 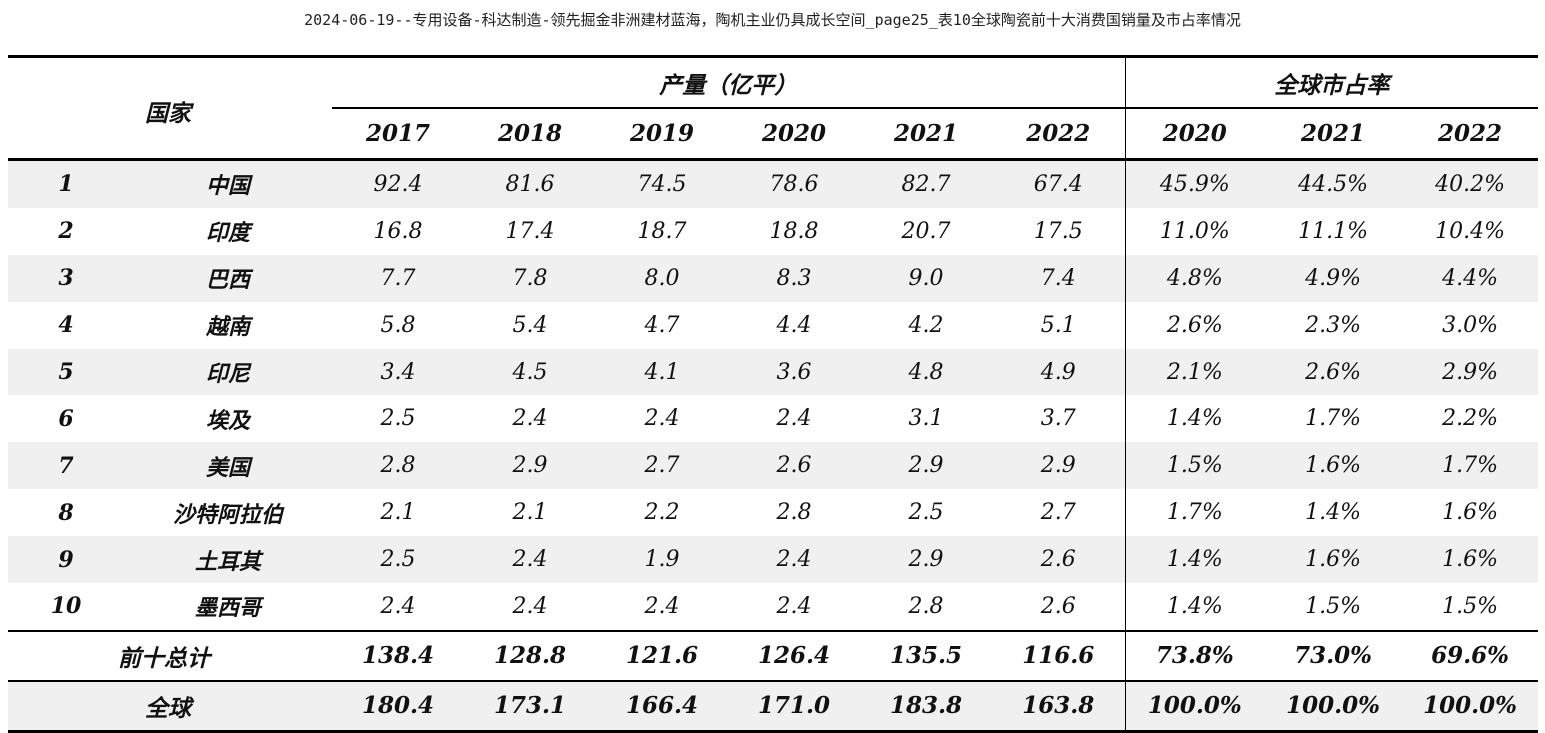 What do you see at coordinates (773, 419) in the screenshot?
I see `table-row: 6 埃及 2.5 2.4 2.4 2.4 3.1 3.7 1.4% 1.7% 2.2%` at bounding box center [773, 419].